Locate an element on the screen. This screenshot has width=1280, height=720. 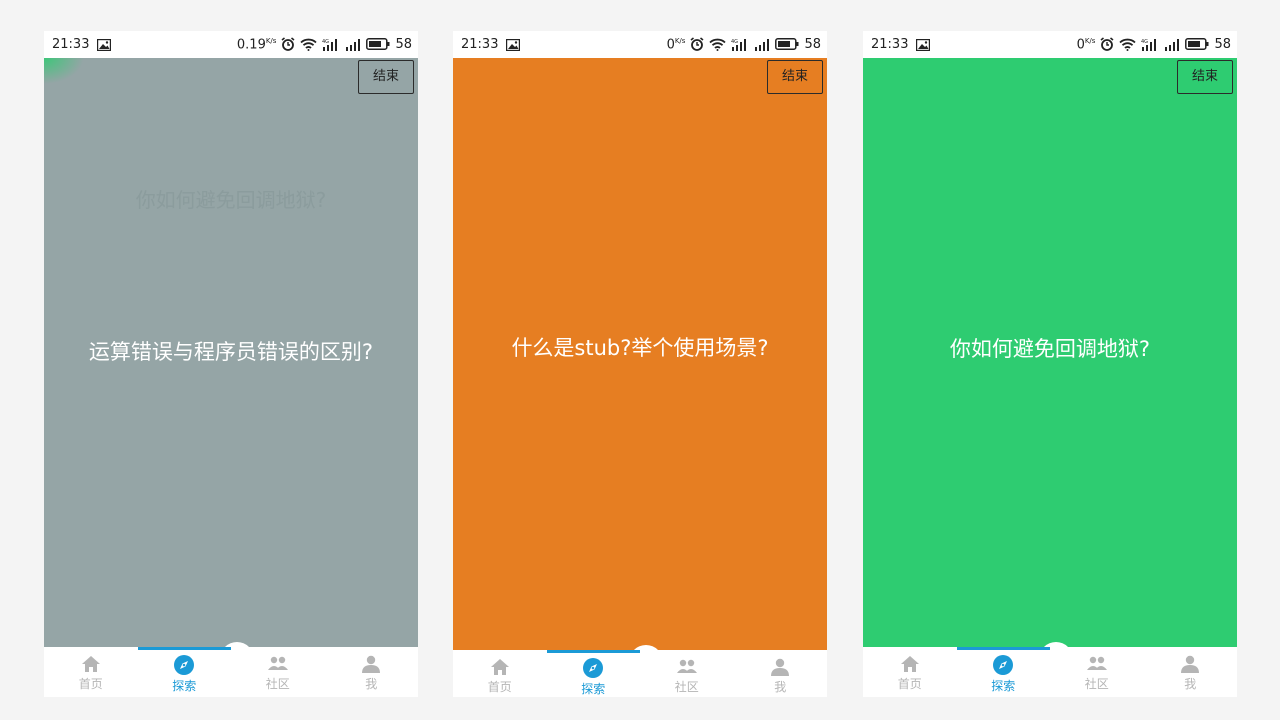
question-text: 运算错误与程序员错误的区别? is located at coordinates (231, 351).